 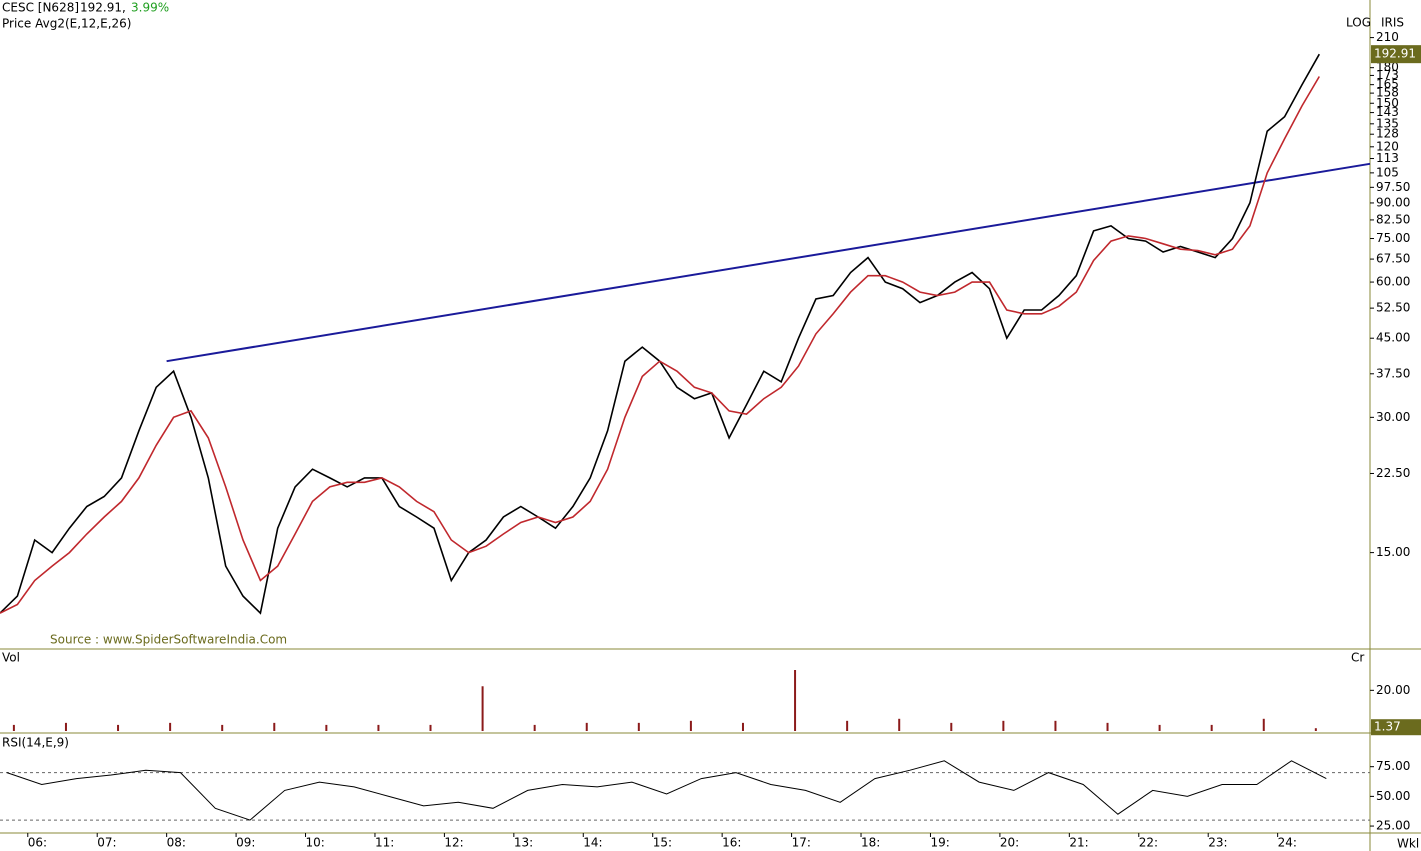 I want to click on y-tick-label: 67.50, so click(x=1393, y=259).